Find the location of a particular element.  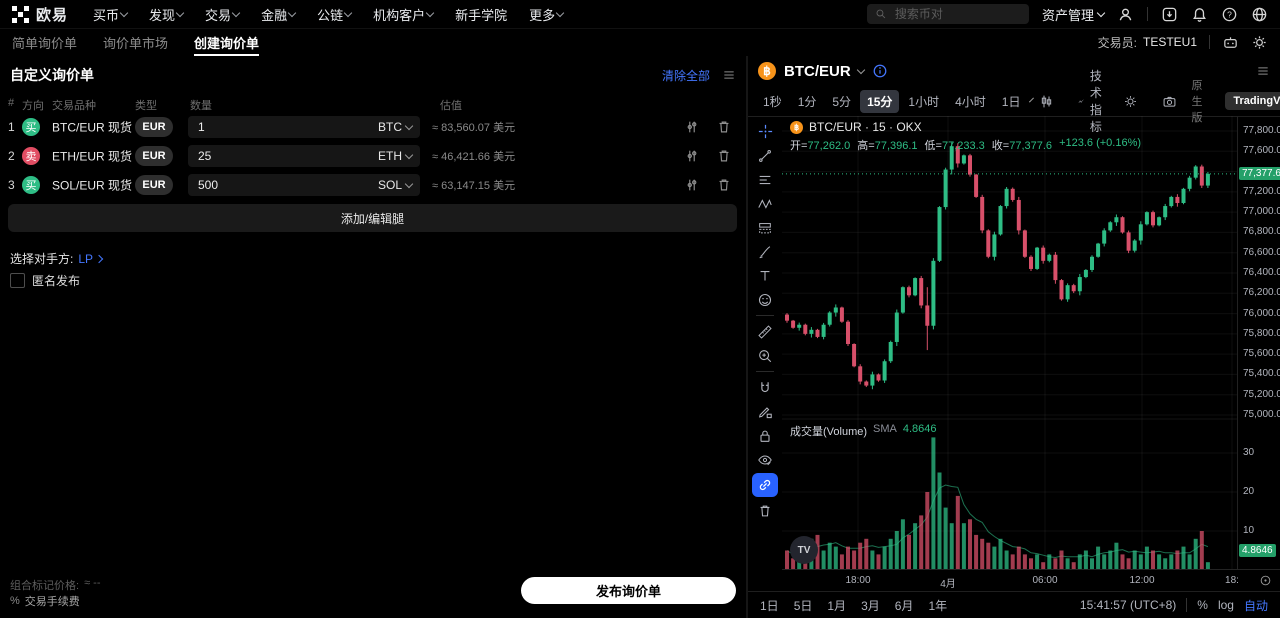

nav-item-buy-crypto: 买币 is located at coordinates (110, 14).